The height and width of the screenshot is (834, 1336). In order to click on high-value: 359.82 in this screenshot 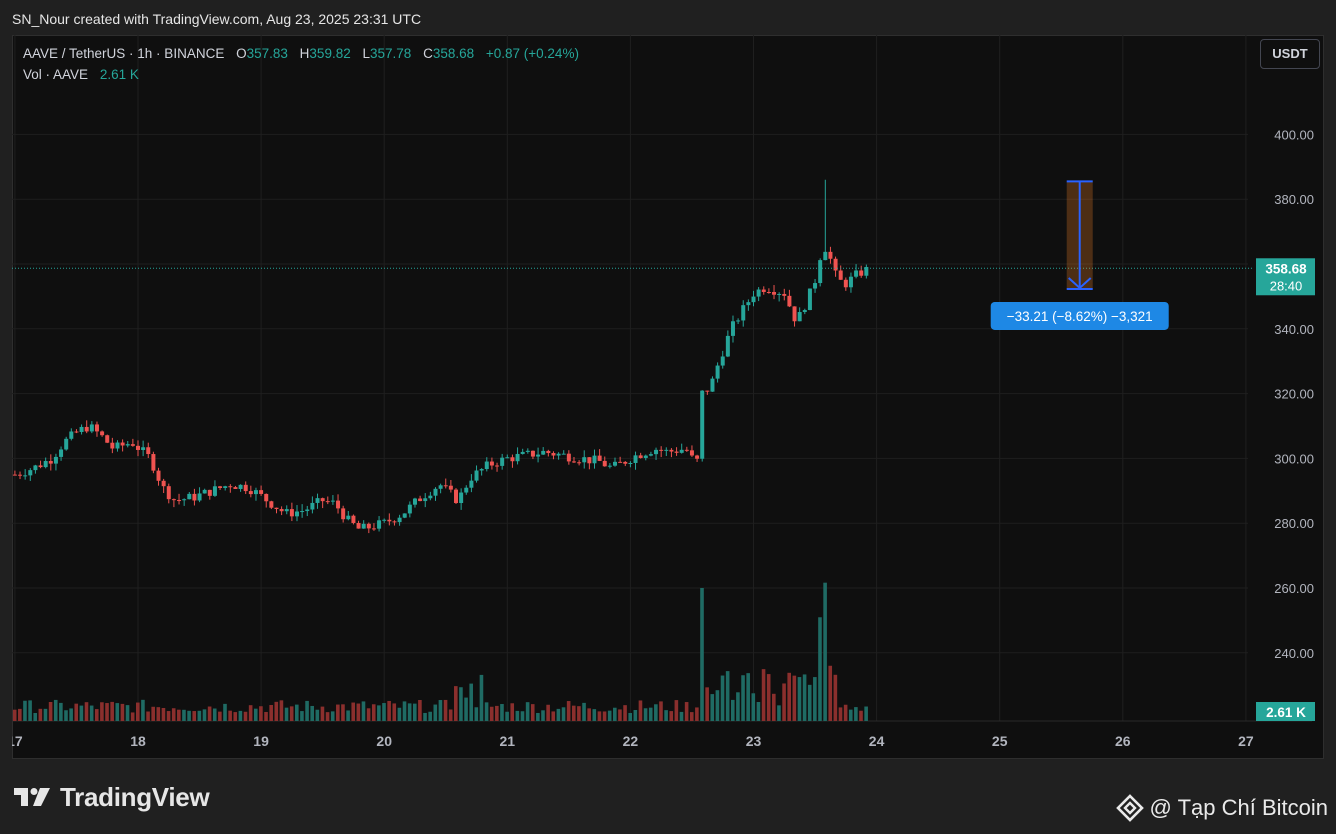, I will do `click(330, 53)`.